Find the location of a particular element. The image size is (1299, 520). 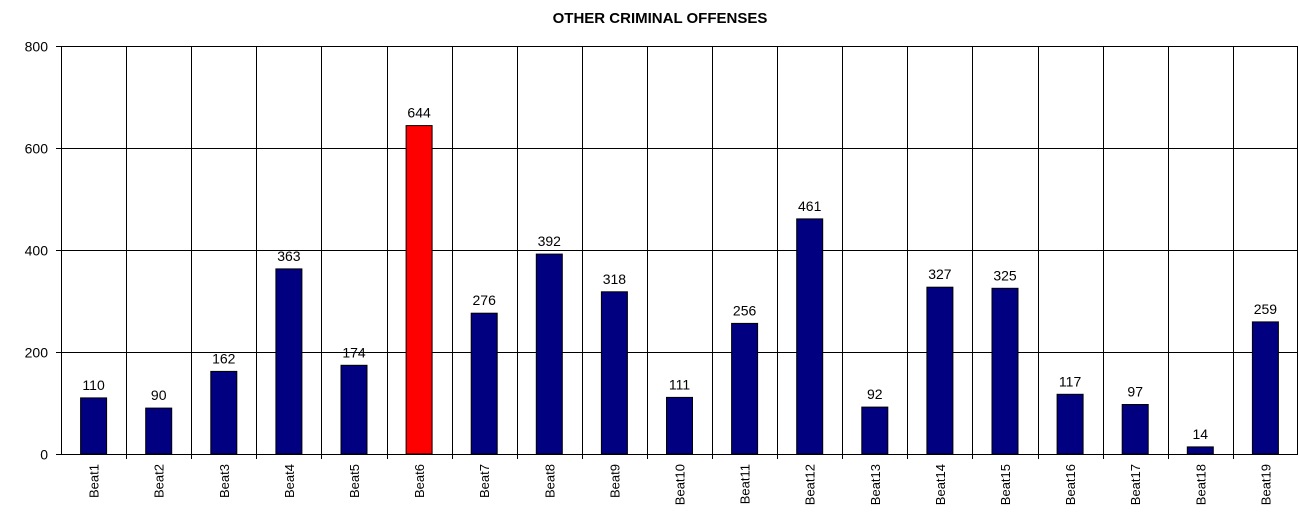

y-tick-label-0: 0 is located at coordinates (44, 455).